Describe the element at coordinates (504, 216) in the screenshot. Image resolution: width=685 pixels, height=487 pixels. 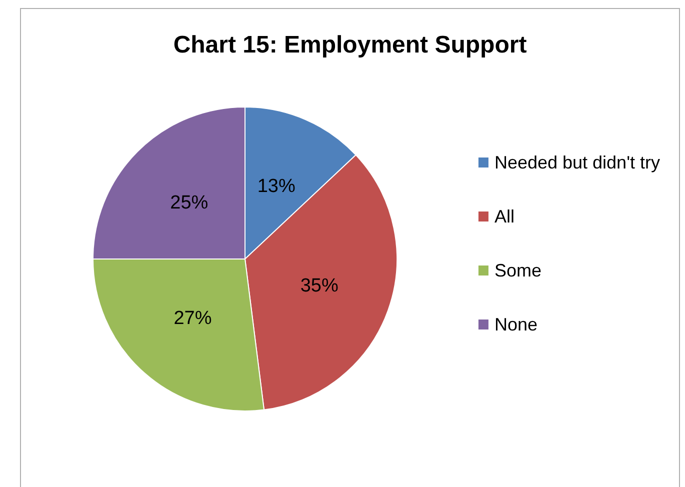
I see `legend-label: All` at that location.